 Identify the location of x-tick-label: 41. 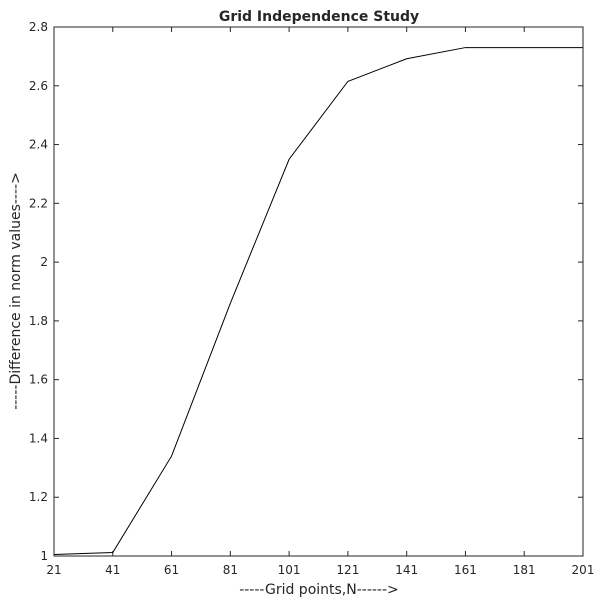
(112, 570).